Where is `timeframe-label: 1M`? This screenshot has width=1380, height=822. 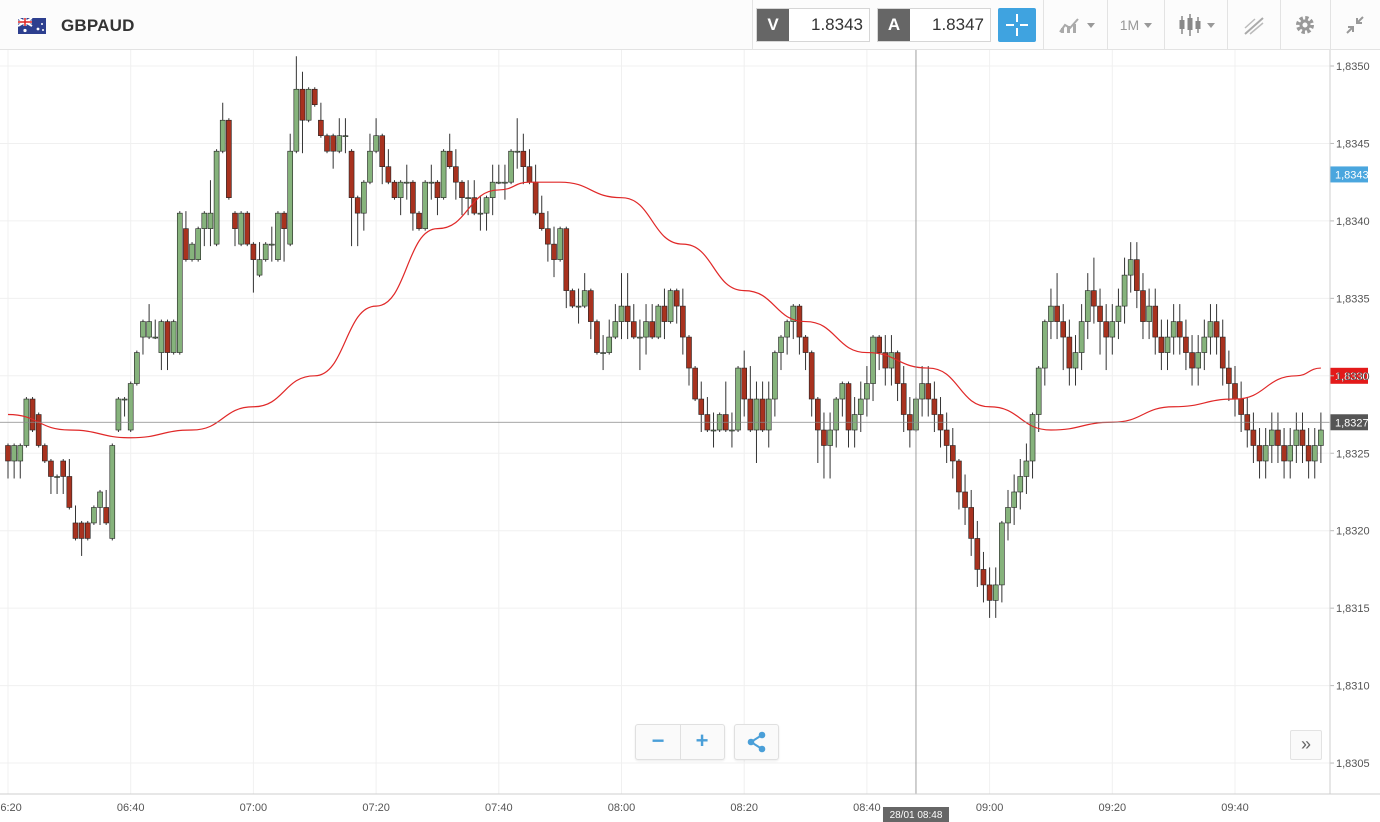
timeframe-label: 1M is located at coordinates (1129, 25).